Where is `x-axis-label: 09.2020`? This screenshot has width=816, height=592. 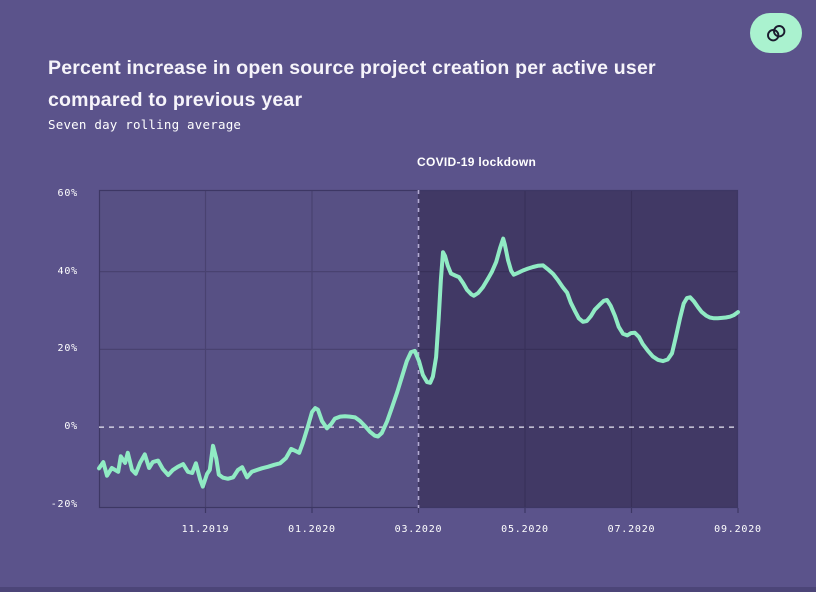
x-axis-label: 09.2020 is located at coordinates (738, 529).